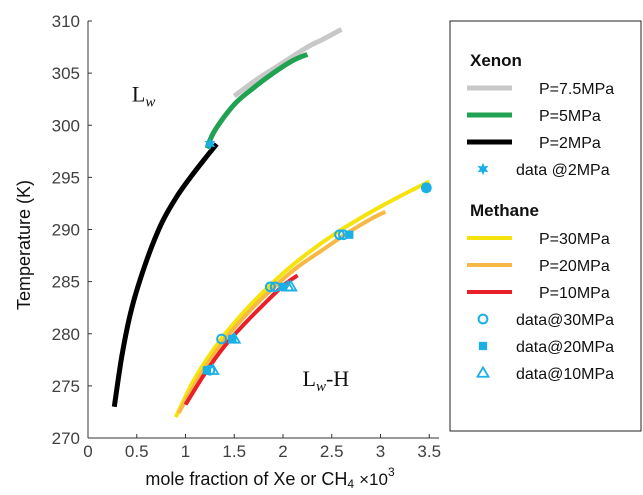 The image size is (643, 495). I want to click on legend-entry-label: data@20MPa, so click(565, 347).